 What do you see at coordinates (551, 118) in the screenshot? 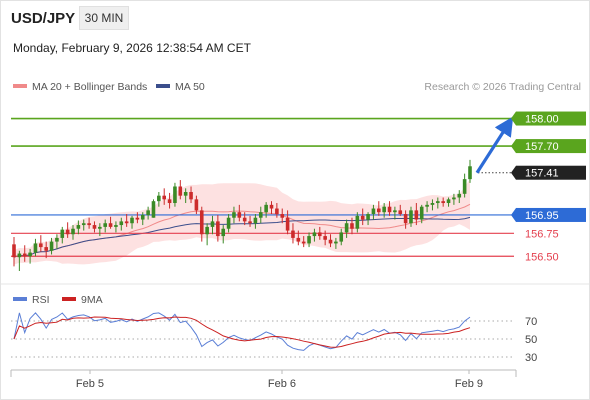
I see `level-tag-158.00` at bounding box center [551, 118].